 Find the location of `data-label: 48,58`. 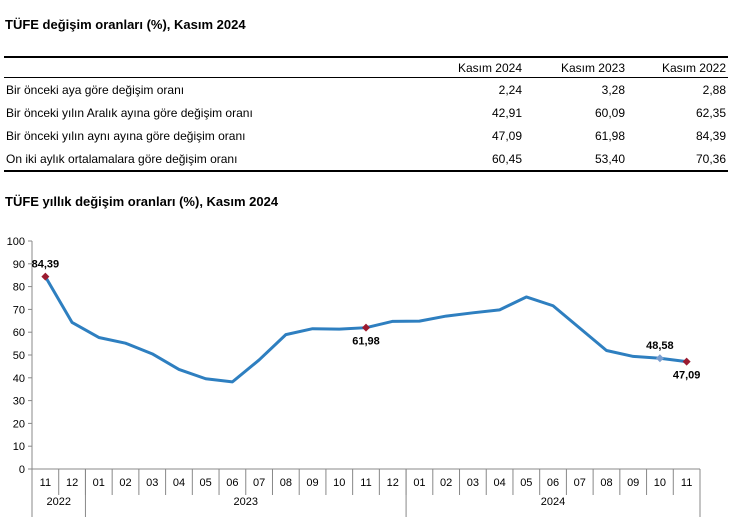

data-label: 48,58 is located at coordinates (660, 346).